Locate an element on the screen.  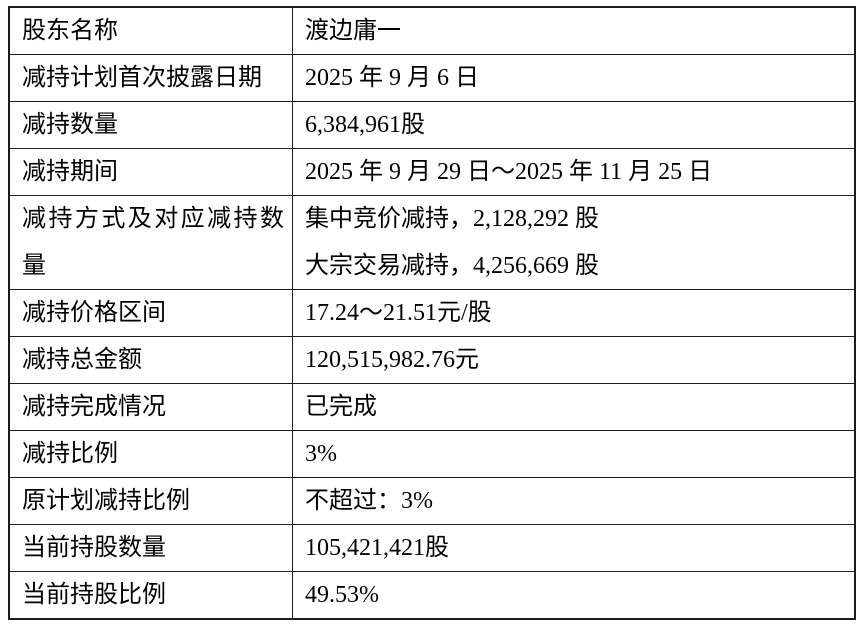
row-label: 股东名称 is located at coordinates (150, 30).